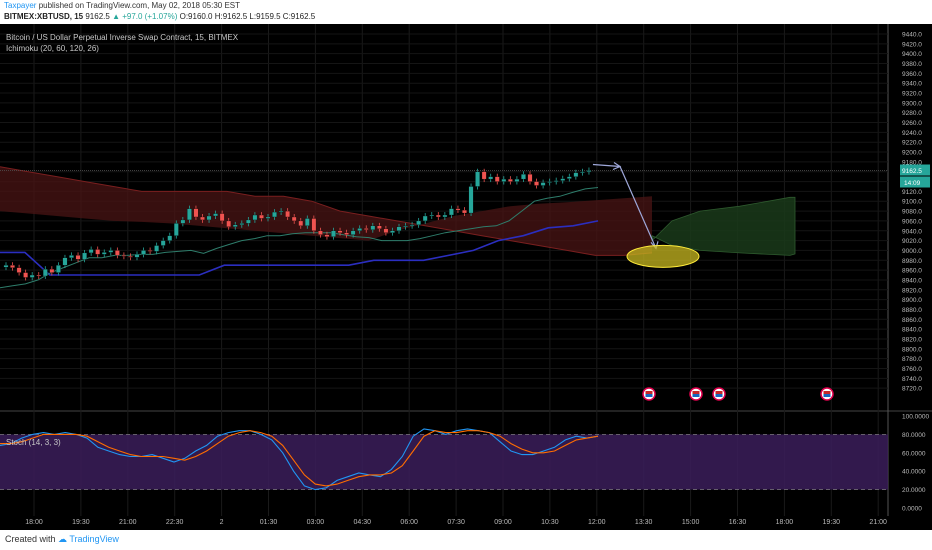 Image resolution: width=932 pixels, height=550 pixels. I want to click on y-tick-label: 9340.0, so click(912, 84).